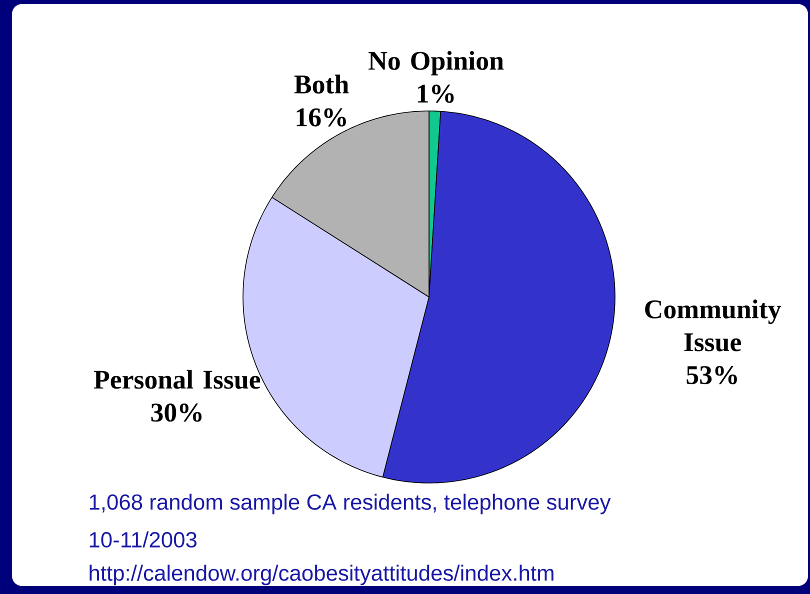 This screenshot has height=594, width=810. I want to click on text: 10-11/2003, so click(143, 539).